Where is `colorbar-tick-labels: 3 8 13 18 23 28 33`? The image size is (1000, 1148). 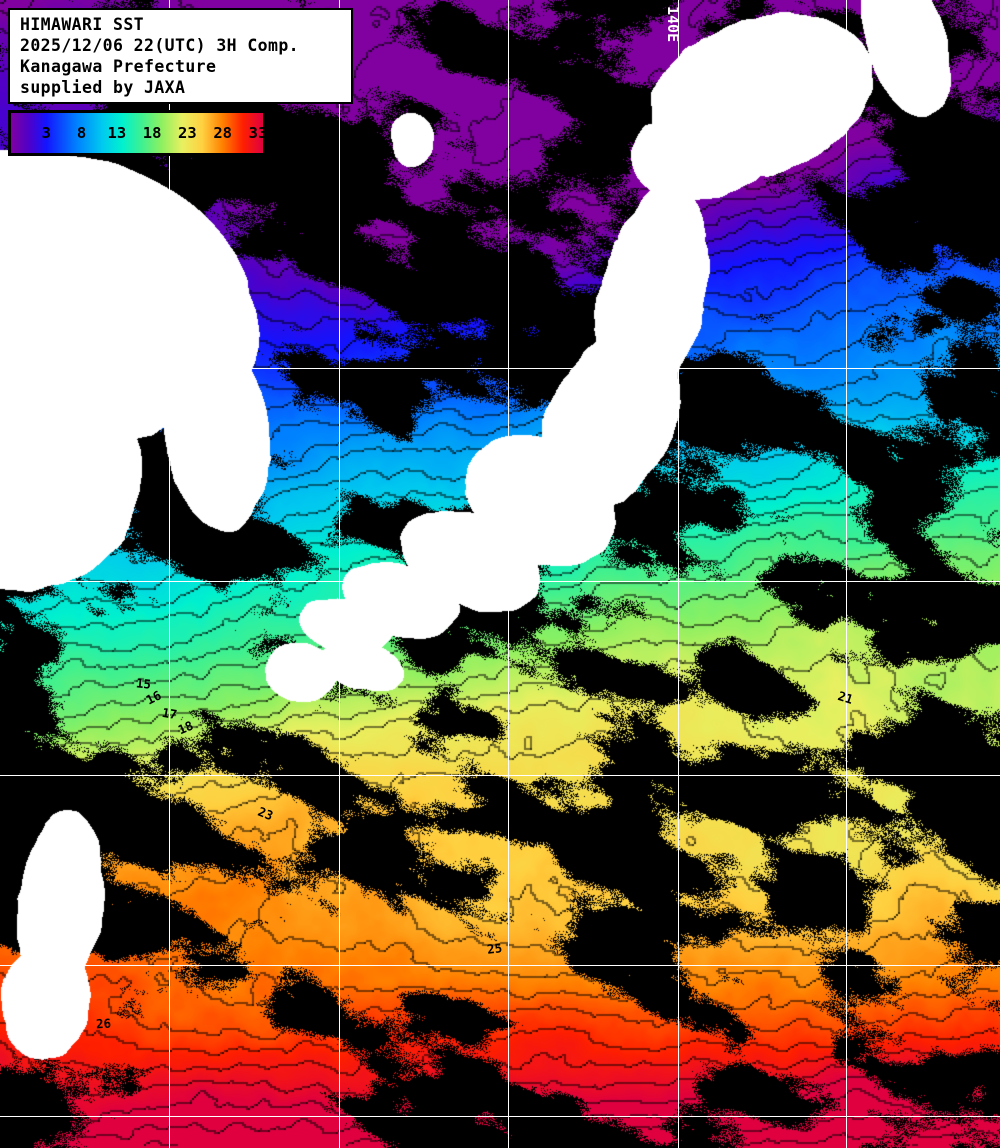
colorbar-tick-labels: 3 8 13 18 23 28 33 is located at coordinates (139, 133).